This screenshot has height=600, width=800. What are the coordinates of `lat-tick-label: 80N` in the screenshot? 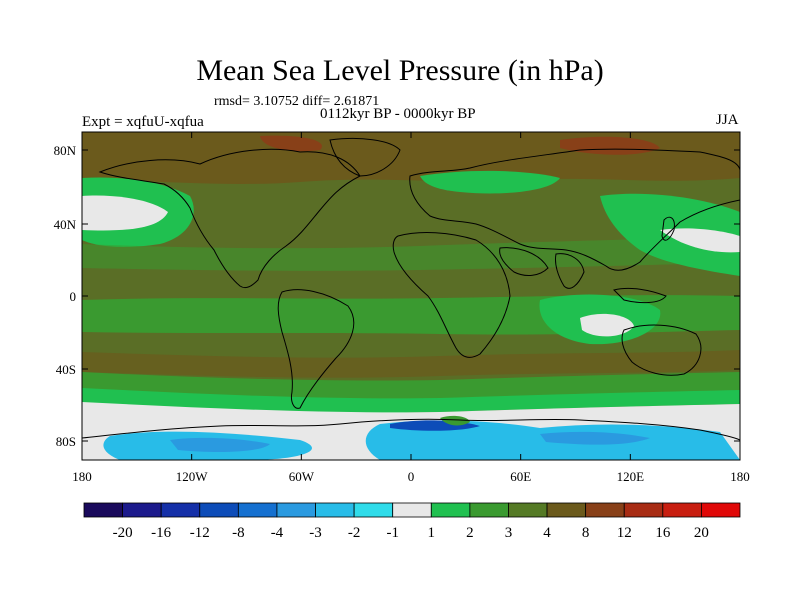 It's located at (65, 150).